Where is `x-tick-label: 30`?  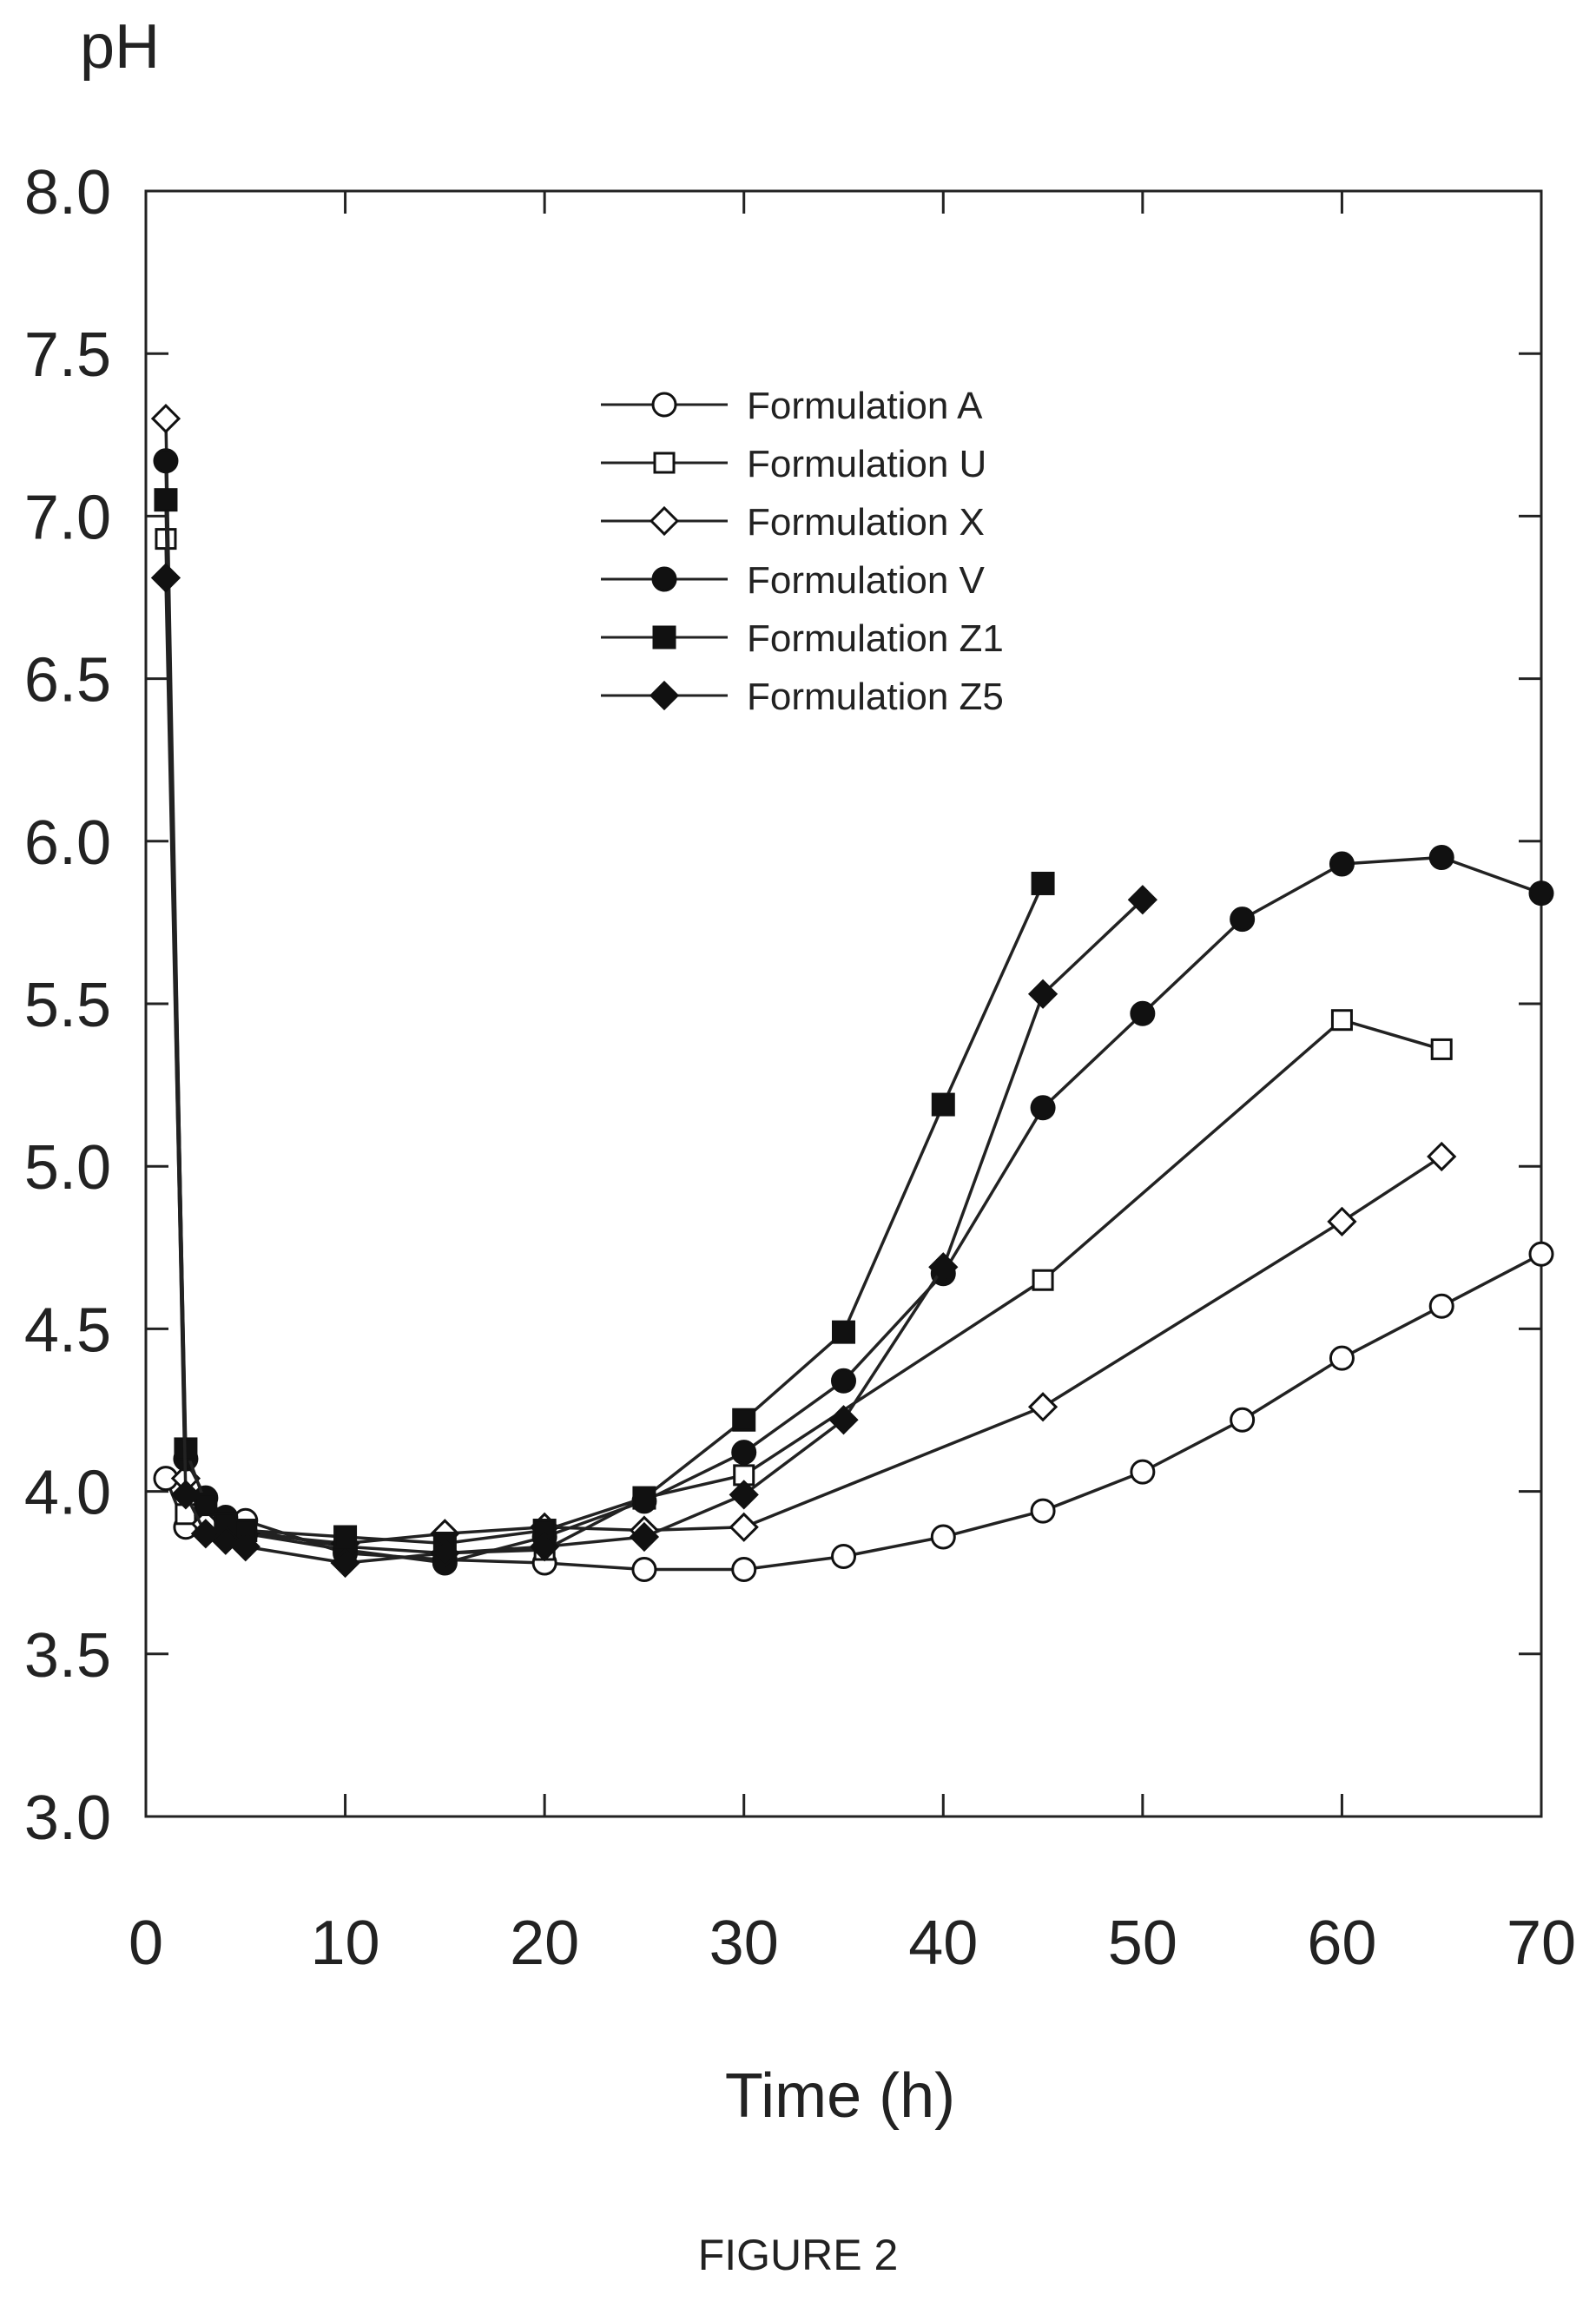 x-tick-label: 30 is located at coordinates (744, 1943).